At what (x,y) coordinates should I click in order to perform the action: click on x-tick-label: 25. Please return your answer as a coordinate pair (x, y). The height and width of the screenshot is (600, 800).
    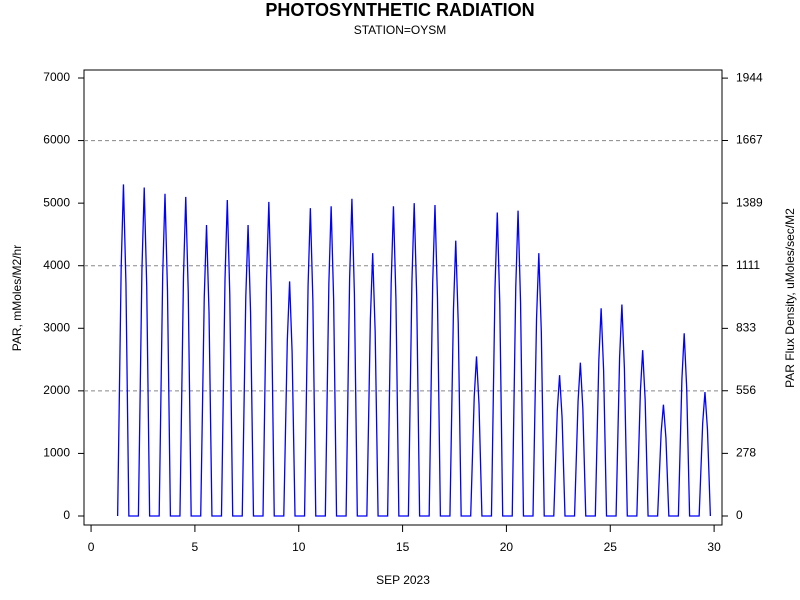
    Looking at the image, I should click on (611, 547).